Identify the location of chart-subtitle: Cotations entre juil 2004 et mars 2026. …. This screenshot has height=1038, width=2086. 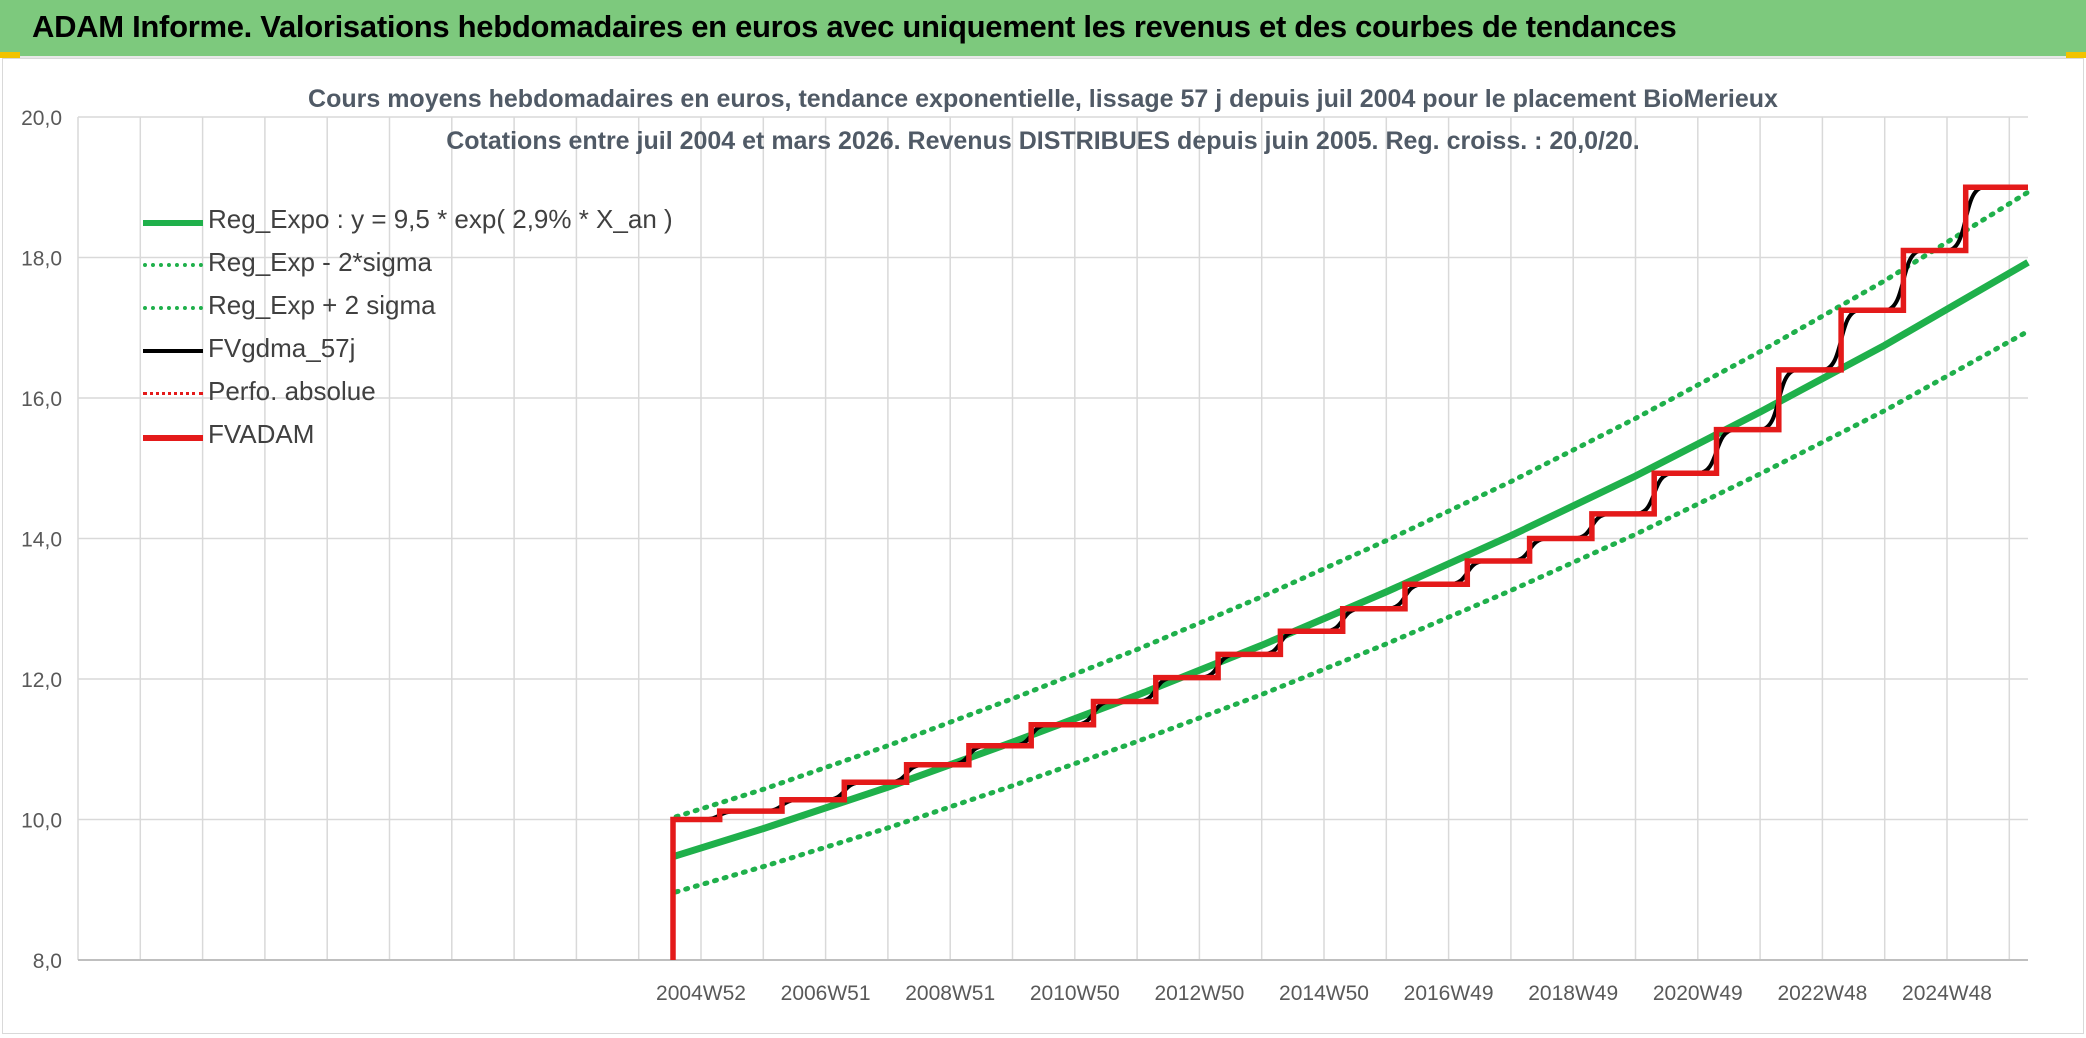
(1043, 141).